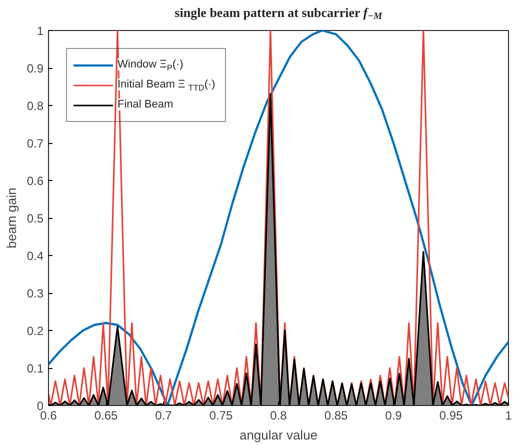  I want to click on x-tick-label: 0.8, so click(279, 415).